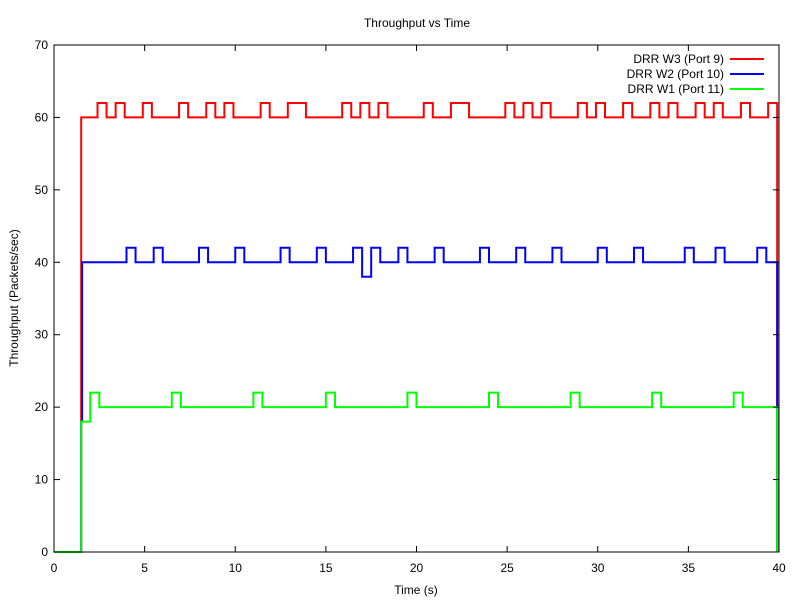 The width and height of the screenshot is (800, 600). What do you see at coordinates (417, 23) in the screenshot?
I see `chart-title: Throughput vs Time` at bounding box center [417, 23].